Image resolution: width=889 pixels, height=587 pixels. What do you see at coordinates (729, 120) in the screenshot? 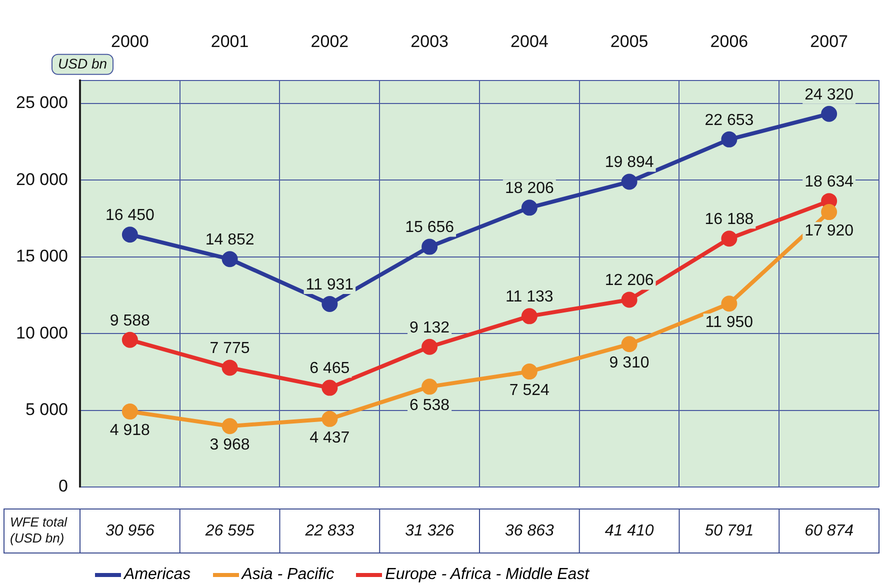
I see `data-label: 22 653` at bounding box center [729, 120].